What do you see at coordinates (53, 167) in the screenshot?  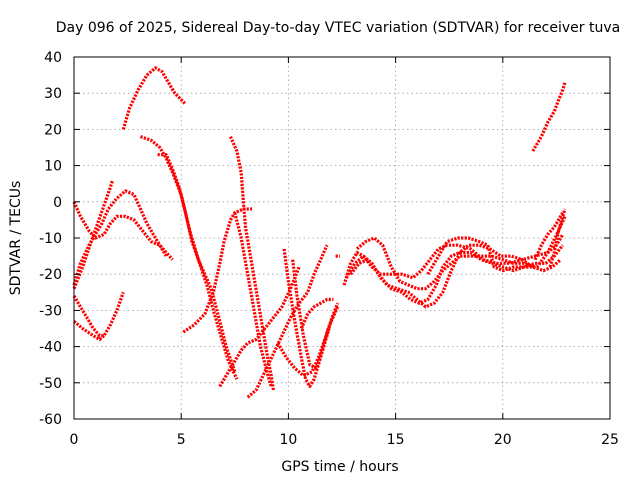 I see `y-tick-label: 10` at bounding box center [53, 167].